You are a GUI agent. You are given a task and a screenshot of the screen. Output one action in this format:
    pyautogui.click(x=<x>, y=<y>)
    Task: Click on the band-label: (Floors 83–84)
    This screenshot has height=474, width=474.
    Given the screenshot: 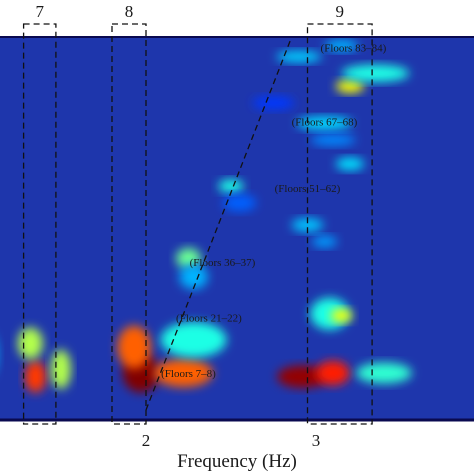 What is the action you would take?
    pyautogui.click(x=354, y=48)
    